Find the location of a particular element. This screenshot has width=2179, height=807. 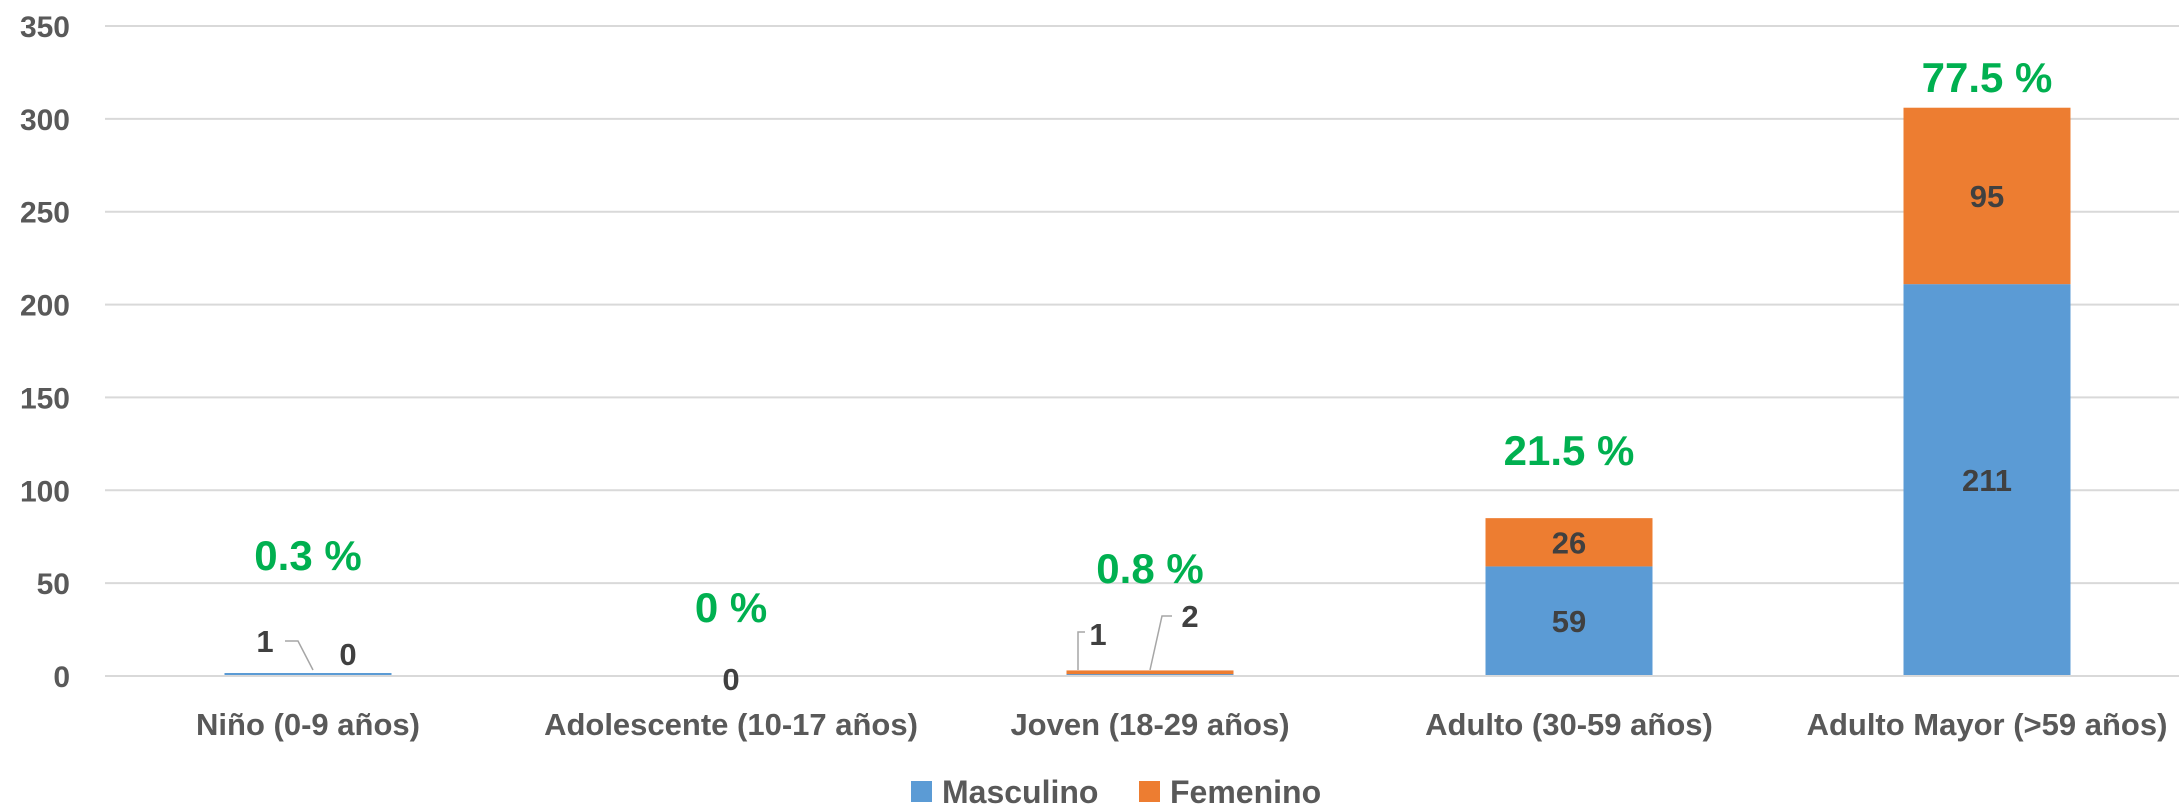

data-label-femenino-4: 95 is located at coordinates (1987, 196).